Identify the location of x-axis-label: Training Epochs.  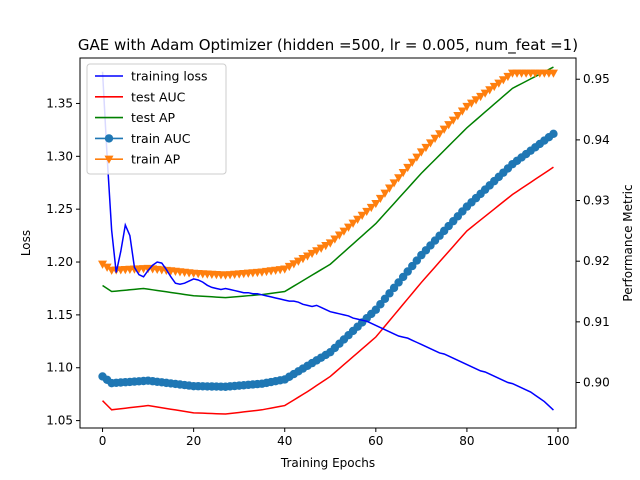
(327, 463).